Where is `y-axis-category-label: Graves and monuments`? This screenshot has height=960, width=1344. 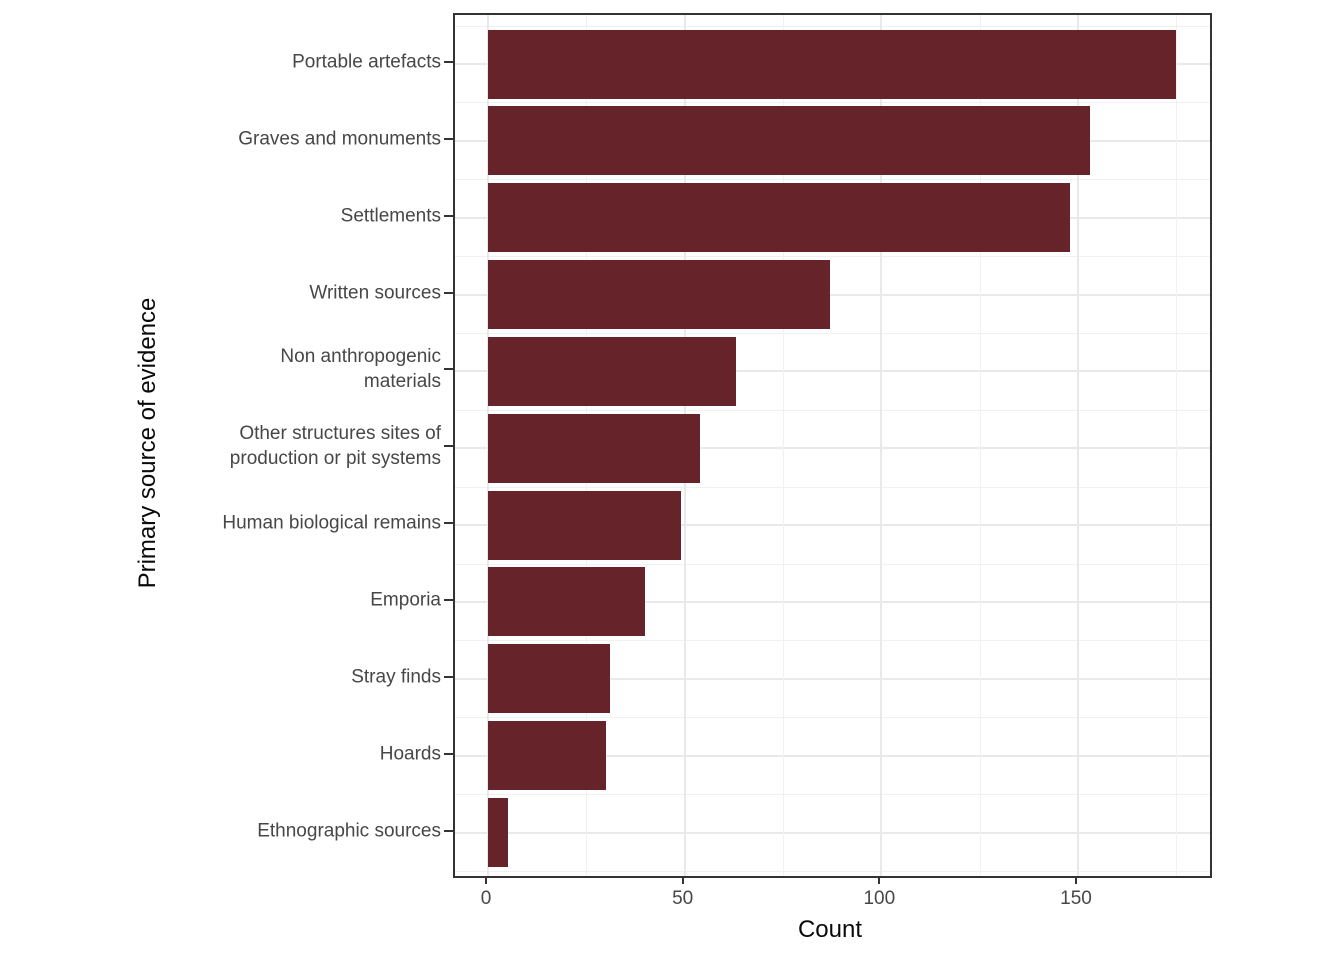 y-axis-category-label: Graves and monuments is located at coordinates (339, 139).